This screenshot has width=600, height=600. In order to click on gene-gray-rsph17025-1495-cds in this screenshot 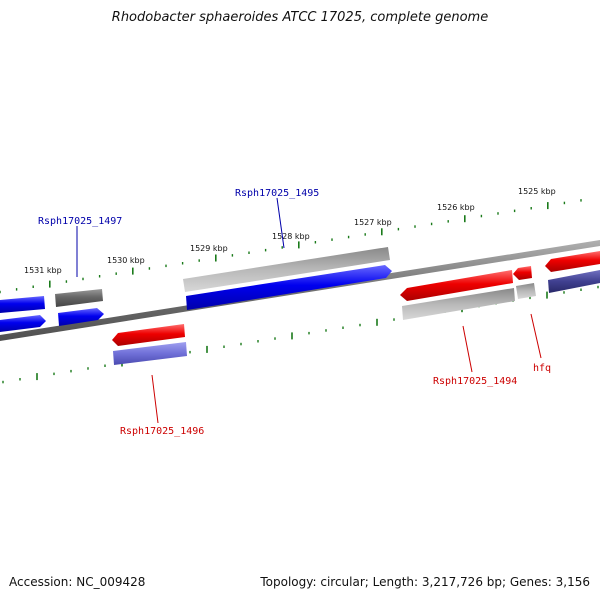, I will do `click(286, 269)`.